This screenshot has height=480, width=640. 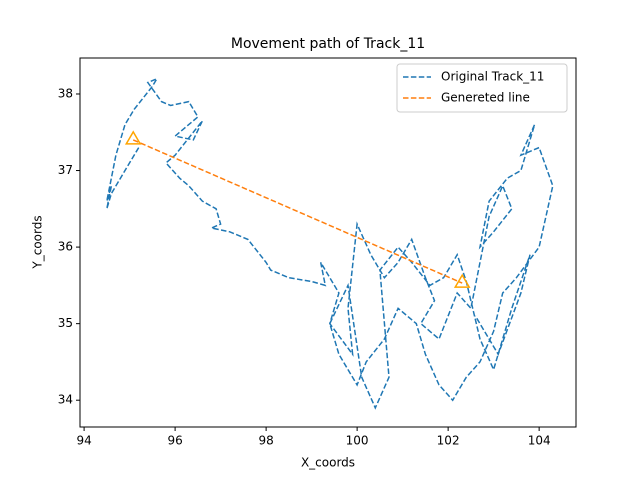 What do you see at coordinates (65, 400) in the screenshot?
I see `y-tick-label: 34` at bounding box center [65, 400].